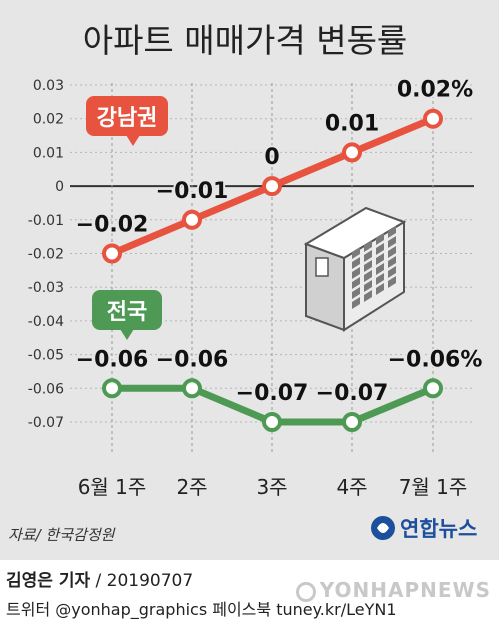 The width and height of the screenshot is (499, 625). What do you see at coordinates (112, 225) in the screenshot?
I see `data-label: −0.02` at bounding box center [112, 225].